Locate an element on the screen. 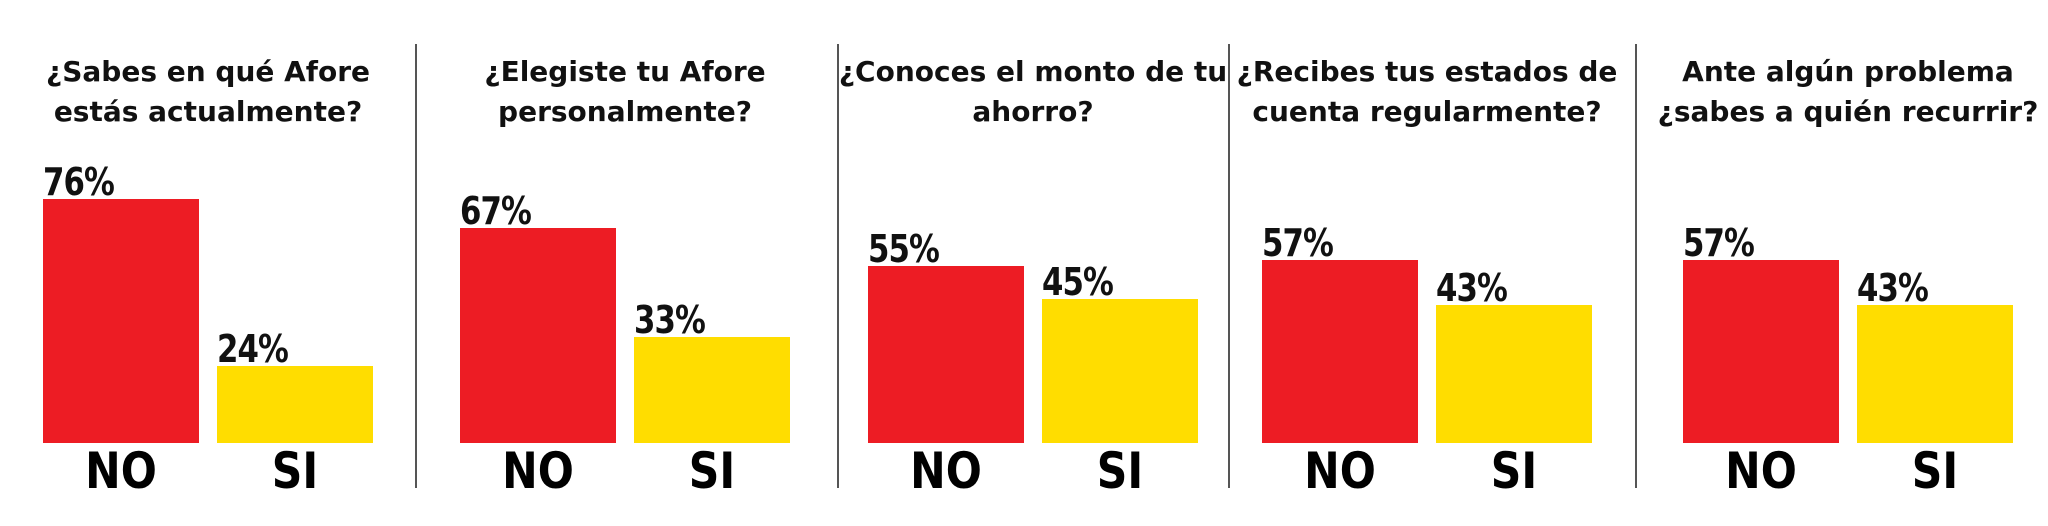 The width and height of the screenshot is (2048, 526). chart-title: ¿Sabes en qué Afore estás actualmente? is located at coordinates (208, 91).